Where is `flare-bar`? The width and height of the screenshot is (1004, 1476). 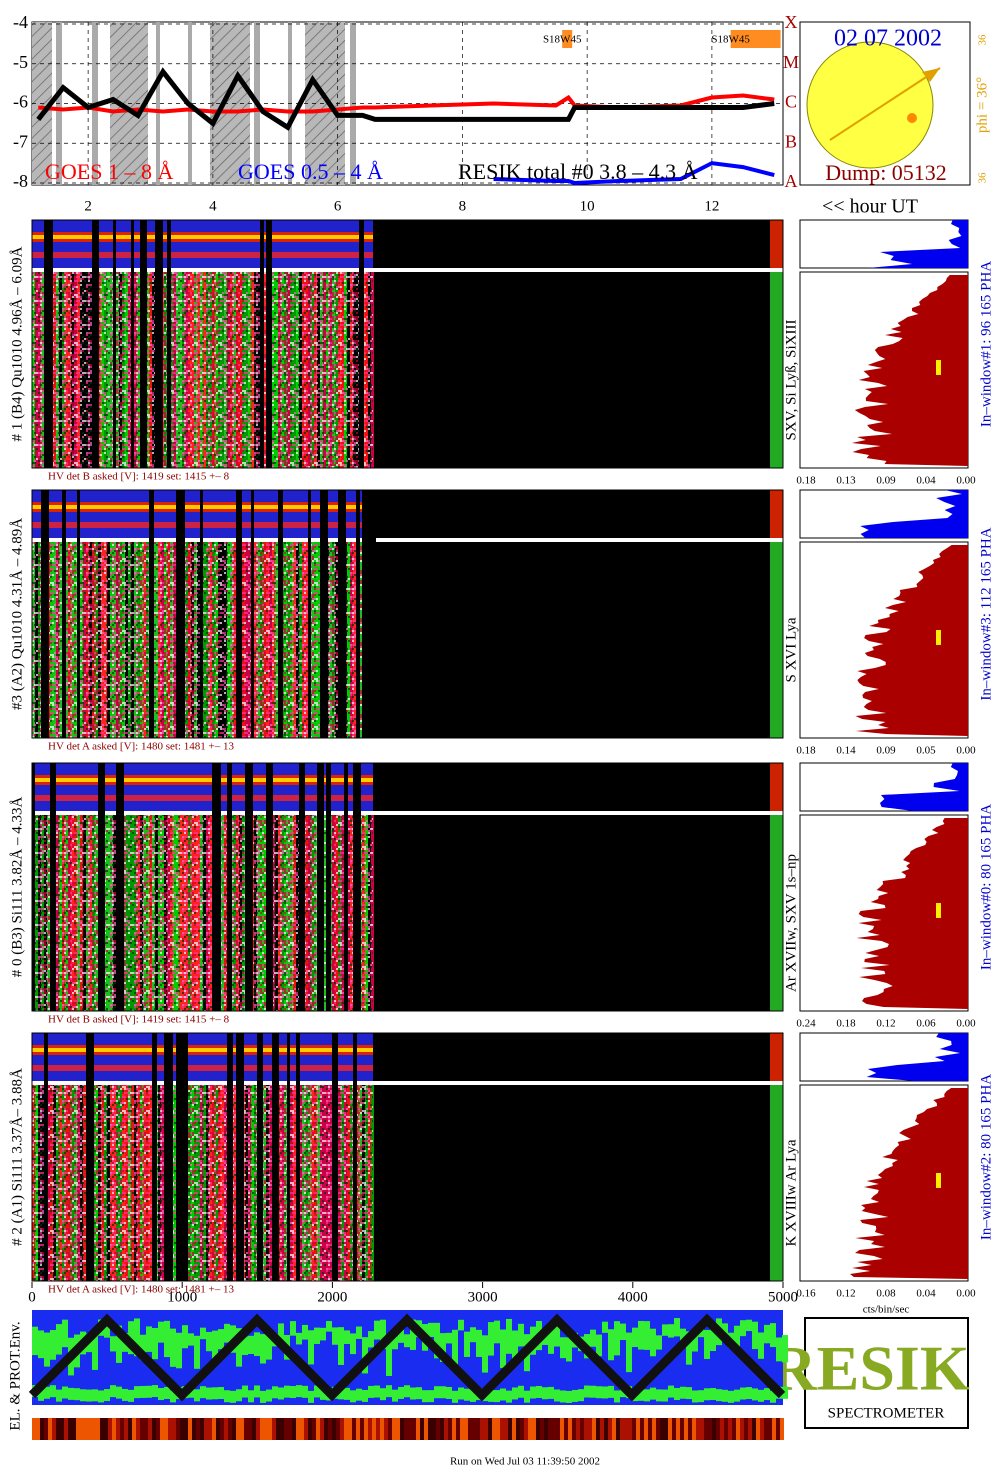
flare-bar is located at coordinates (567, 39).